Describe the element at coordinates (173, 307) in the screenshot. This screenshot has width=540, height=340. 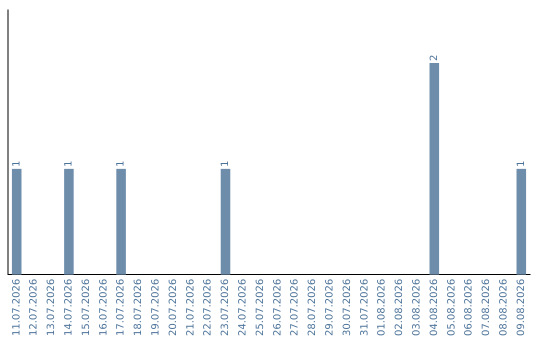
I see `x-tick-label: 20.07.2026` at that location.